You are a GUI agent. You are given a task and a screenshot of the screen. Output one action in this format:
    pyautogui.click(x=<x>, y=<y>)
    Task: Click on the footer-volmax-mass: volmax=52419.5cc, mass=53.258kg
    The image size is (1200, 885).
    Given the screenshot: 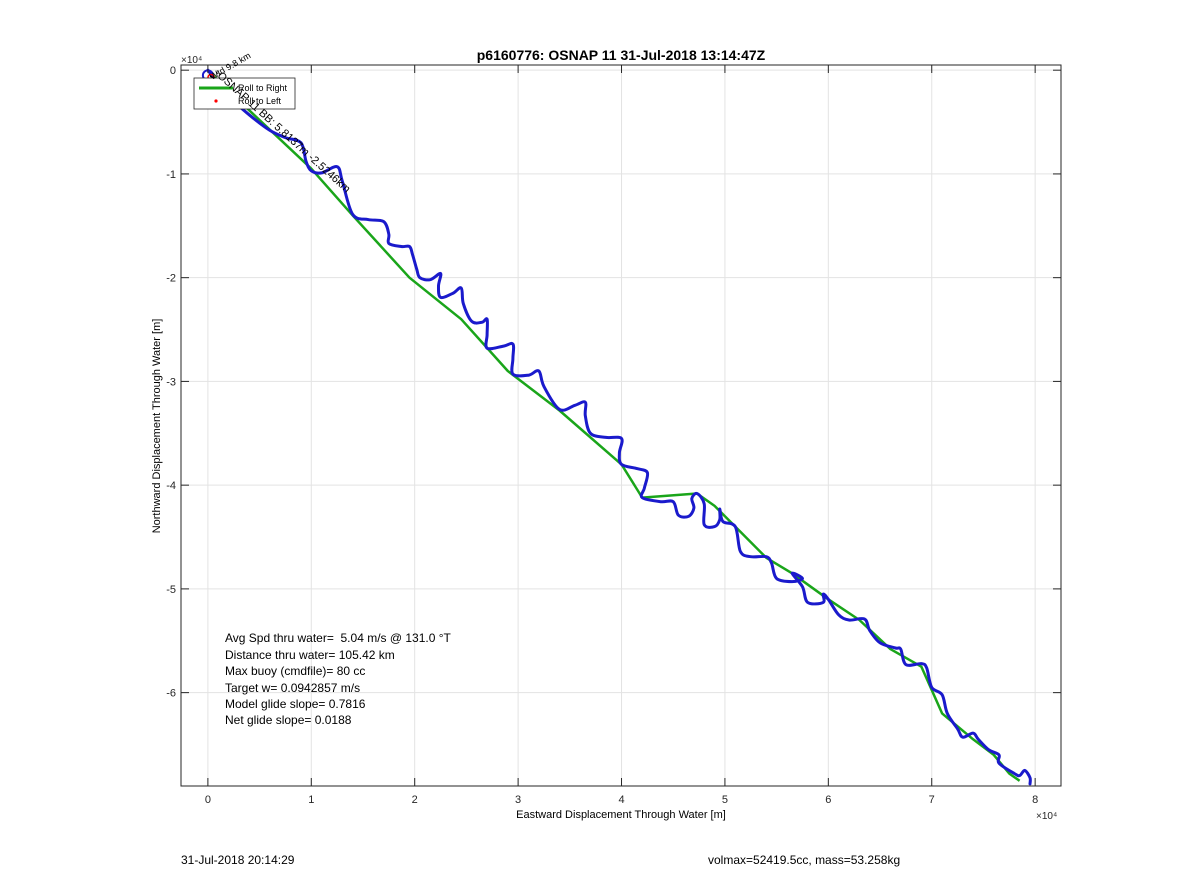 What is the action you would take?
    pyautogui.click(x=804, y=860)
    